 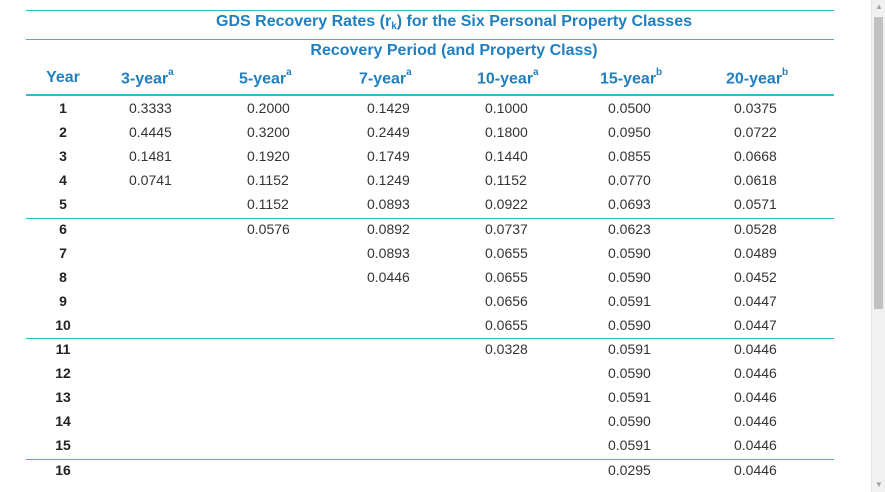 What do you see at coordinates (755, 300) in the screenshot?
I see `rate-cell: 0.0447` at bounding box center [755, 300].